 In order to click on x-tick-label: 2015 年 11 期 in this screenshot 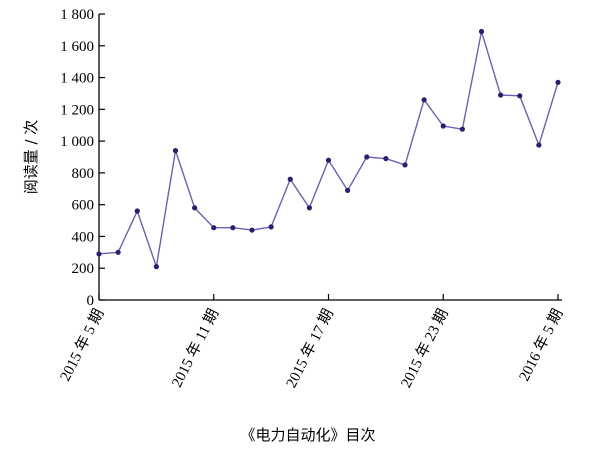, I will do `click(195, 348)`.